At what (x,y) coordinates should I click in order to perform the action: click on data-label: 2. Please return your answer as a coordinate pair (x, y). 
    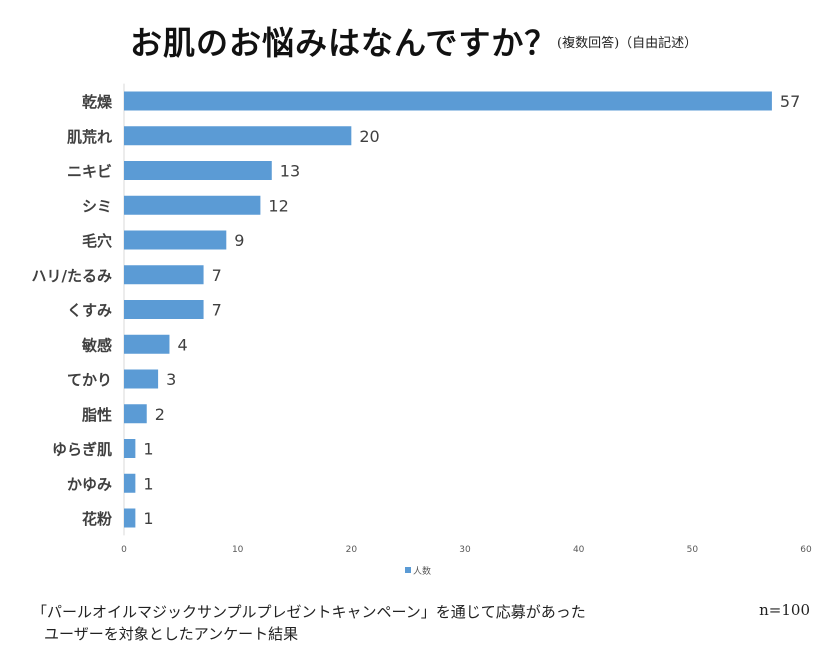
    Looking at the image, I should click on (160, 414).